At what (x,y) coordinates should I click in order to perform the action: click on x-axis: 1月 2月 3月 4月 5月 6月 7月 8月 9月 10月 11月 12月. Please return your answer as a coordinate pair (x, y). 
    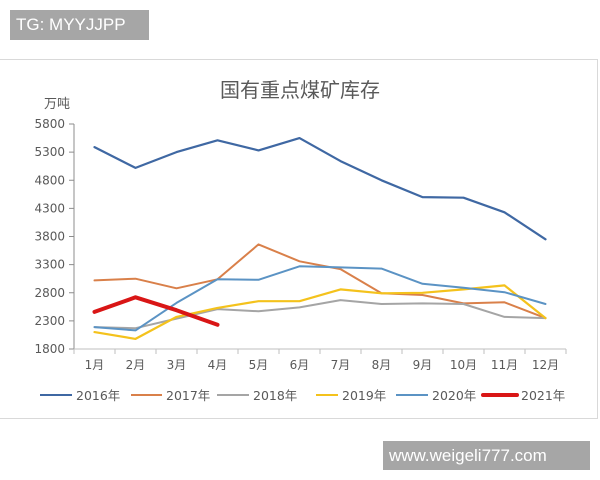
    Looking at the image, I should click on (320, 360).